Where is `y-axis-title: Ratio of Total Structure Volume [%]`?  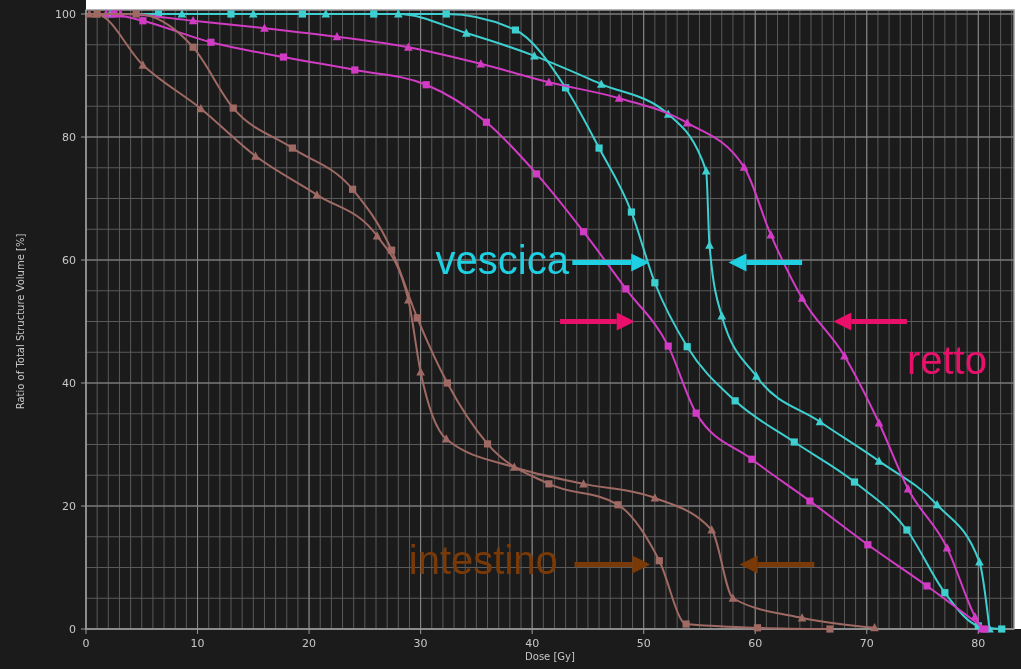 y-axis-title: Ratio of Total Structure Volume [%] is located at coordinates (20, 321).